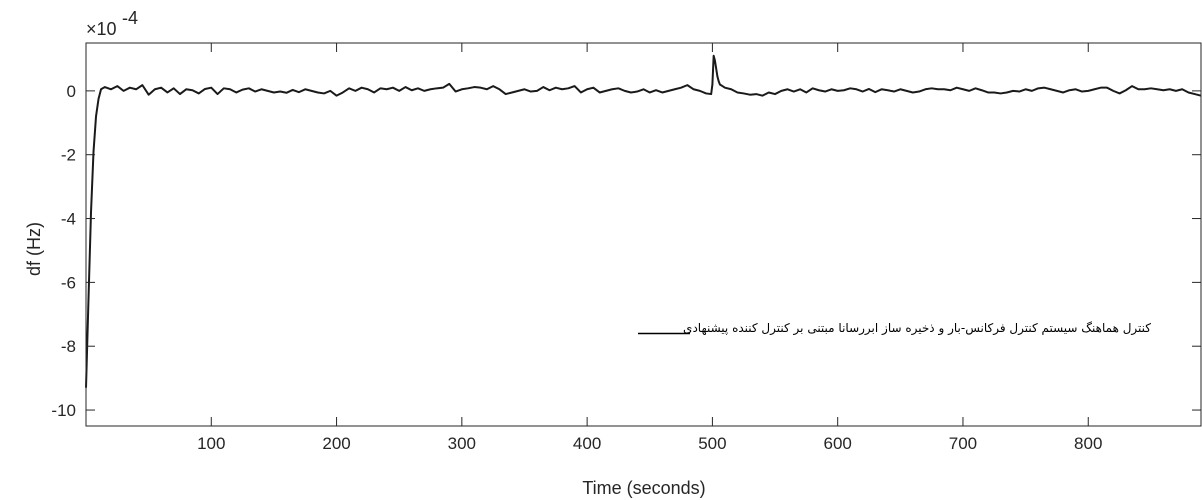 The width and height of the screenshot is (1202, 500). I want to click on x-tick-label: 400, so click(587, 443).